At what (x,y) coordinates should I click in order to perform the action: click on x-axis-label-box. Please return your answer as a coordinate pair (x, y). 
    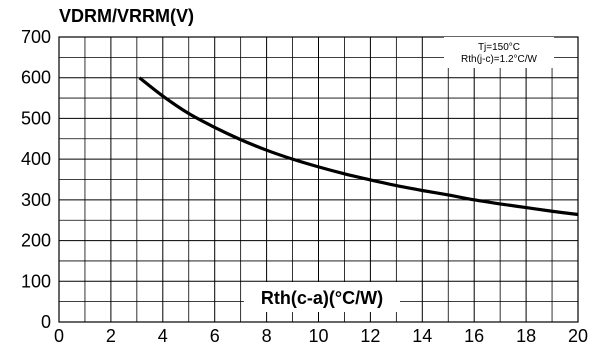
    Looking at the image, I should click on (322, 297).